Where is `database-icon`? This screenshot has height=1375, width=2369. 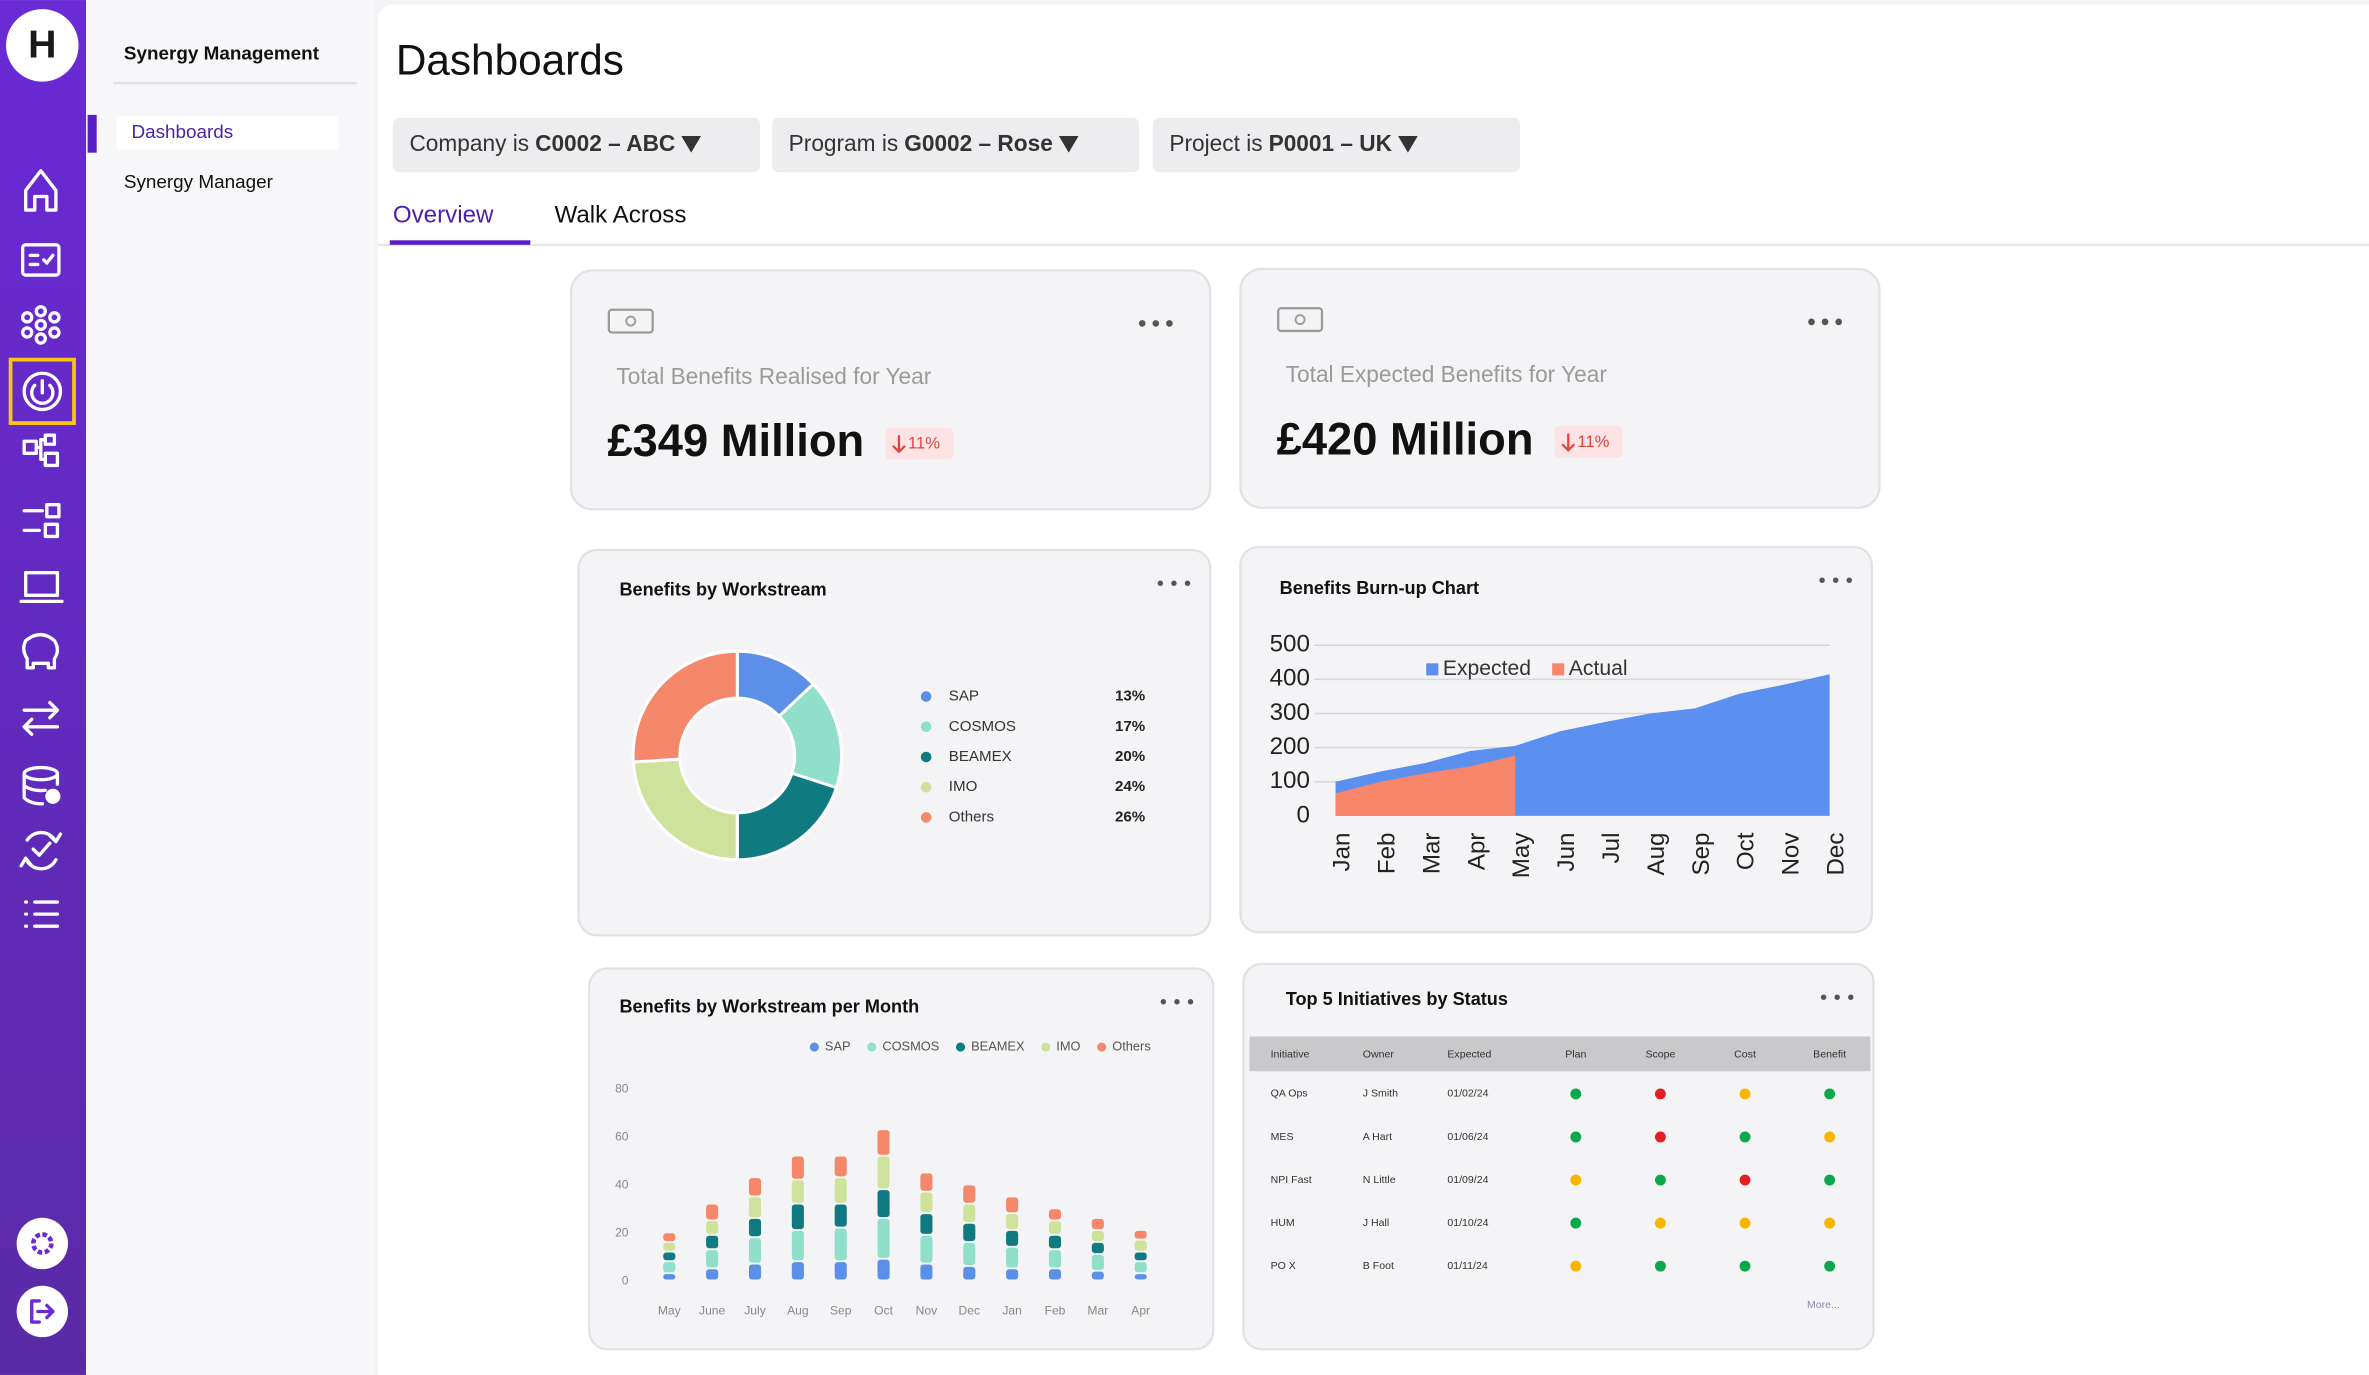
database-icon is located at coordinates (41, 785).